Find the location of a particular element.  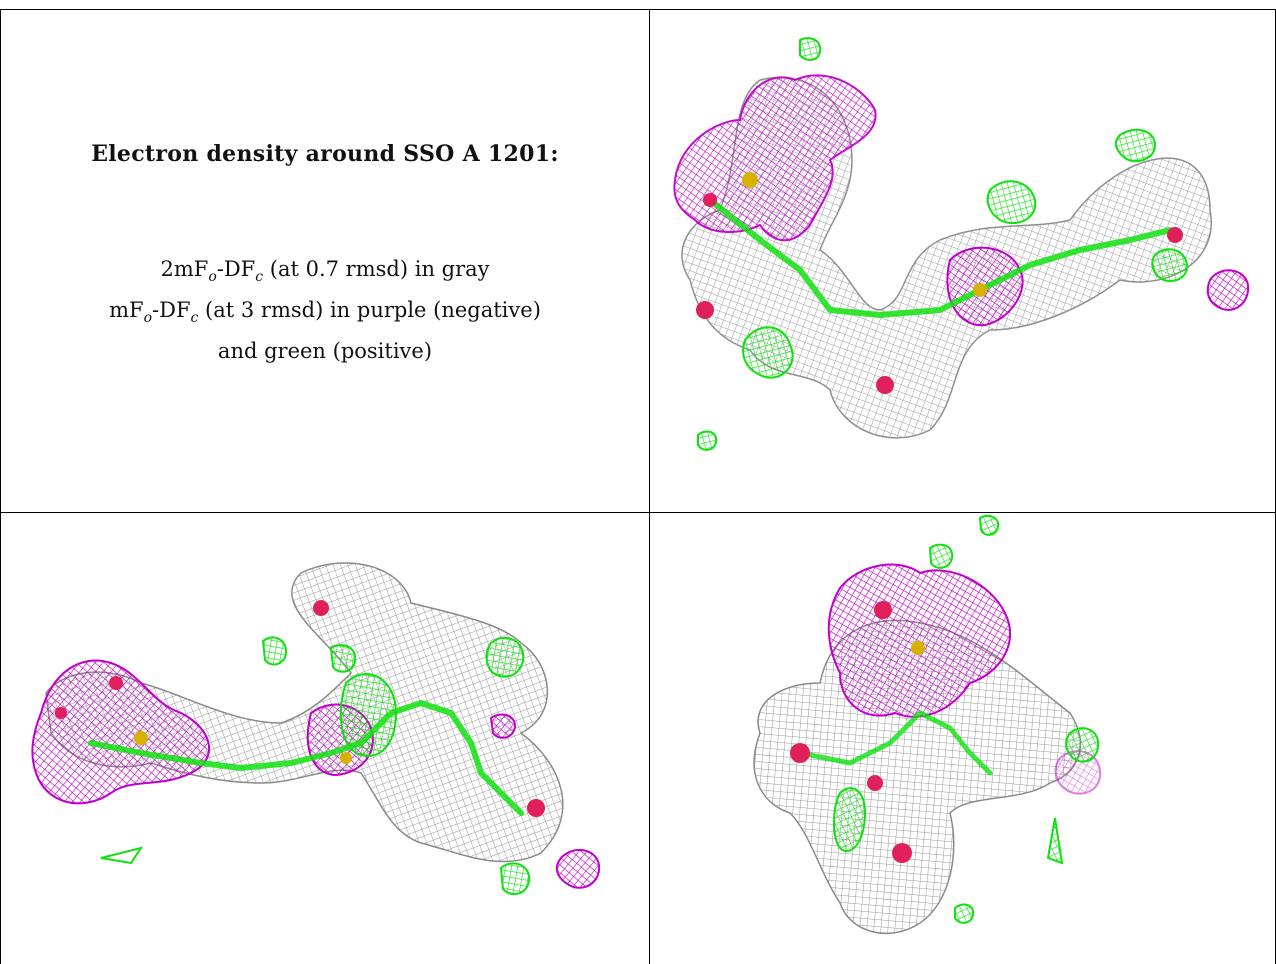

gray-density-blob is located at coordinates (304, 712).